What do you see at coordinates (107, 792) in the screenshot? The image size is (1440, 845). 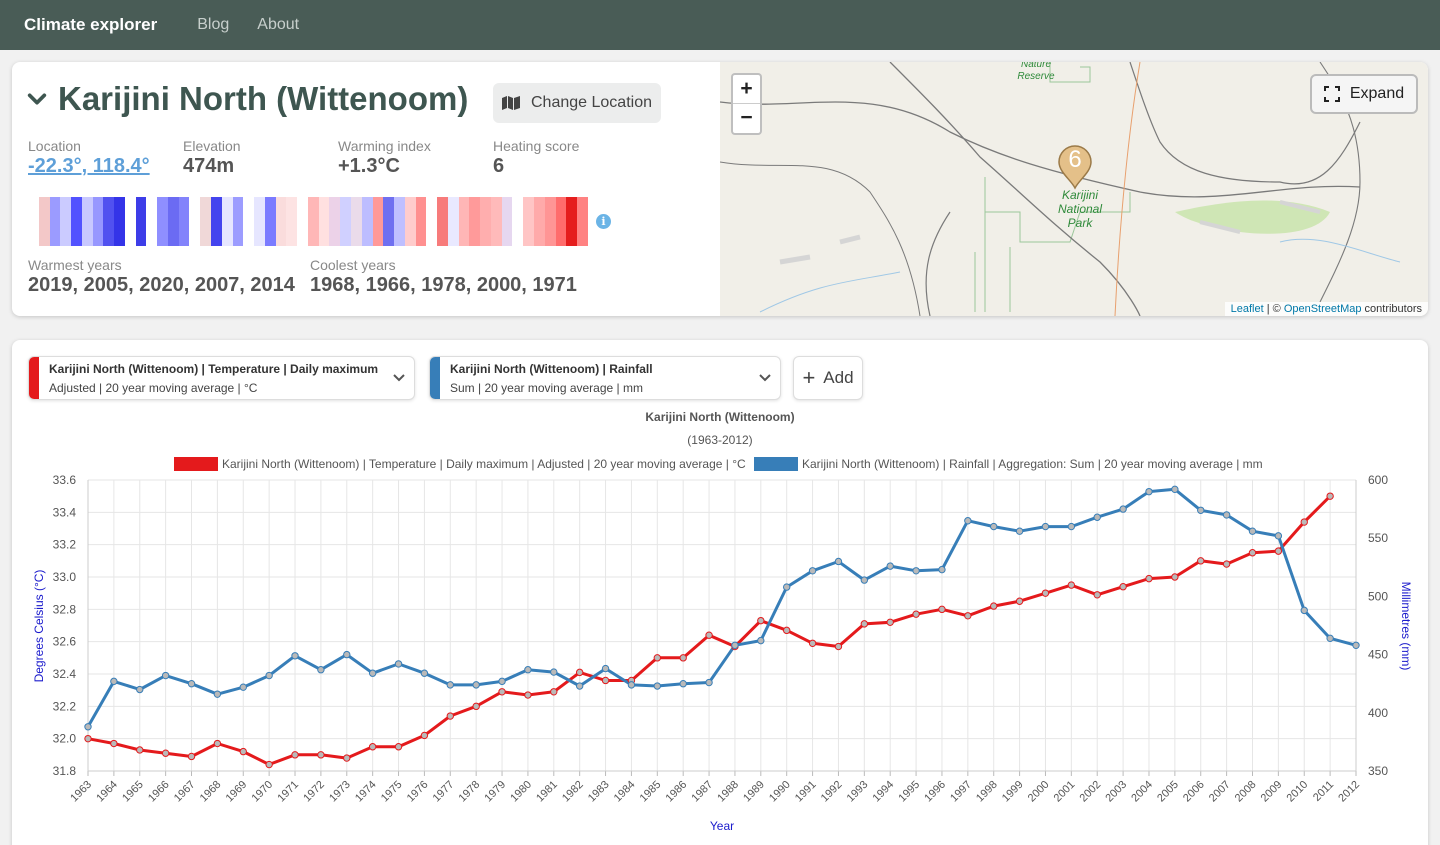 I see `x-tick-label: 1964` at bounding box center [107, 792].